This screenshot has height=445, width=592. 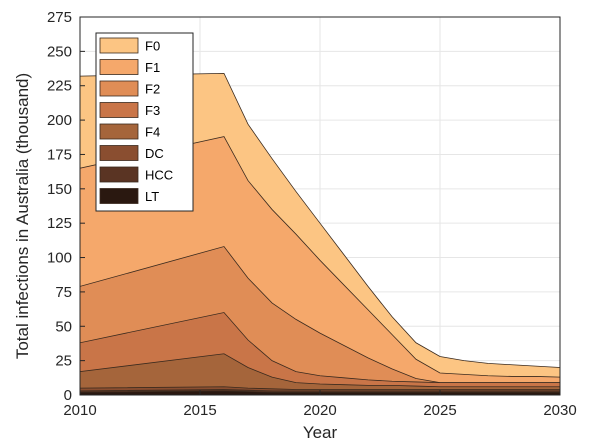 What do you see at coordinates (119, 196) in the screenshot?
I see `legend-swatch-lt` at bounding box center [119, 196].